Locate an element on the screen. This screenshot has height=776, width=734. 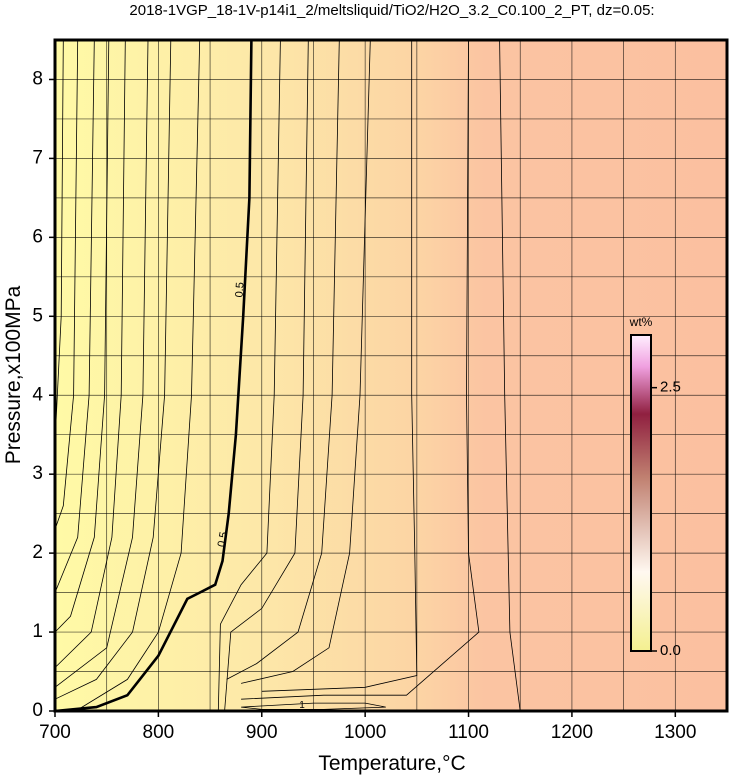
y-tick-label: 5 is located at coordinates (37, 315).